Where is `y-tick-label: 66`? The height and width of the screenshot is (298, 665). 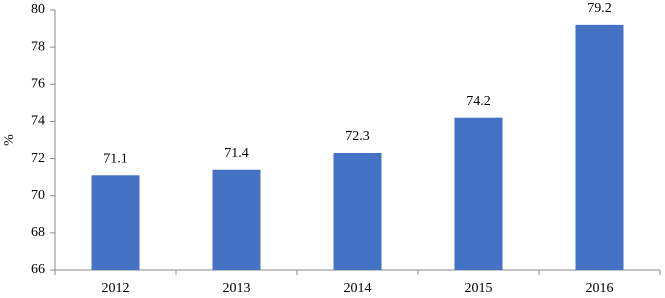 y-tick-label: 66 is located at coordinates (38, 269).